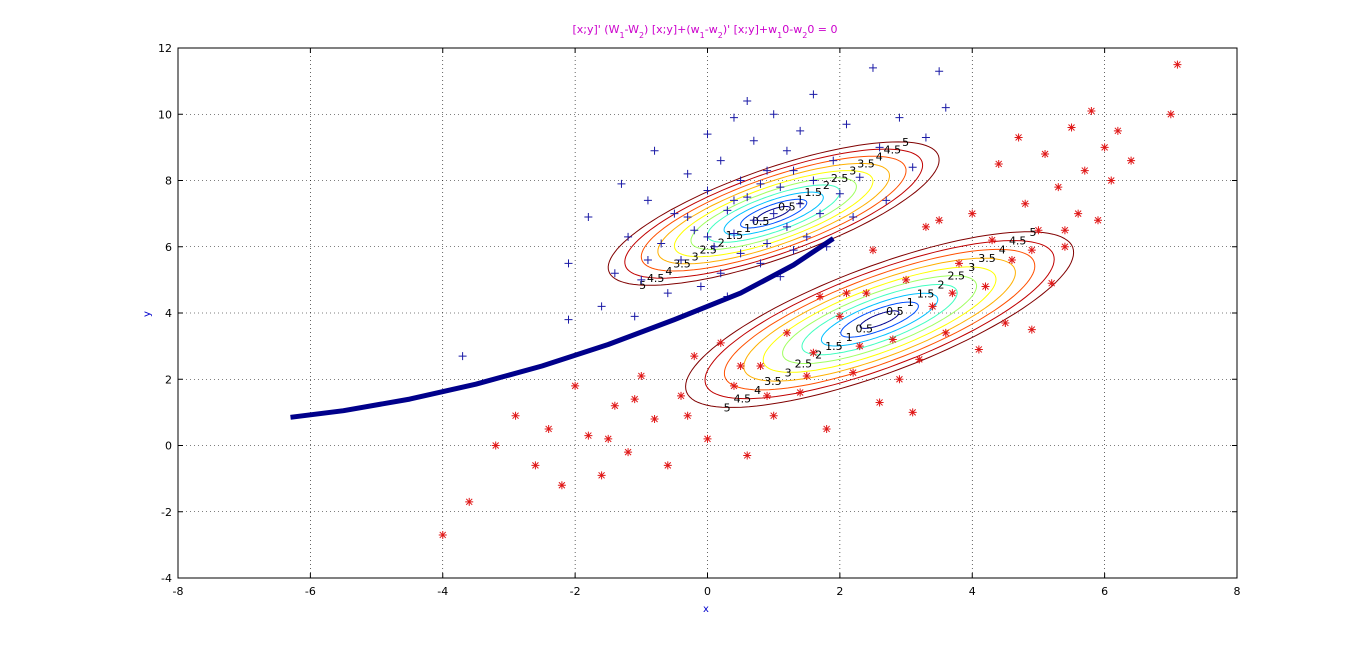 This screenshot has height=650, width=1366. What do you see at coordinates (866, 164) in the screenshot?
I see `contour-label: 3.5` at bounding box center [866, 164].